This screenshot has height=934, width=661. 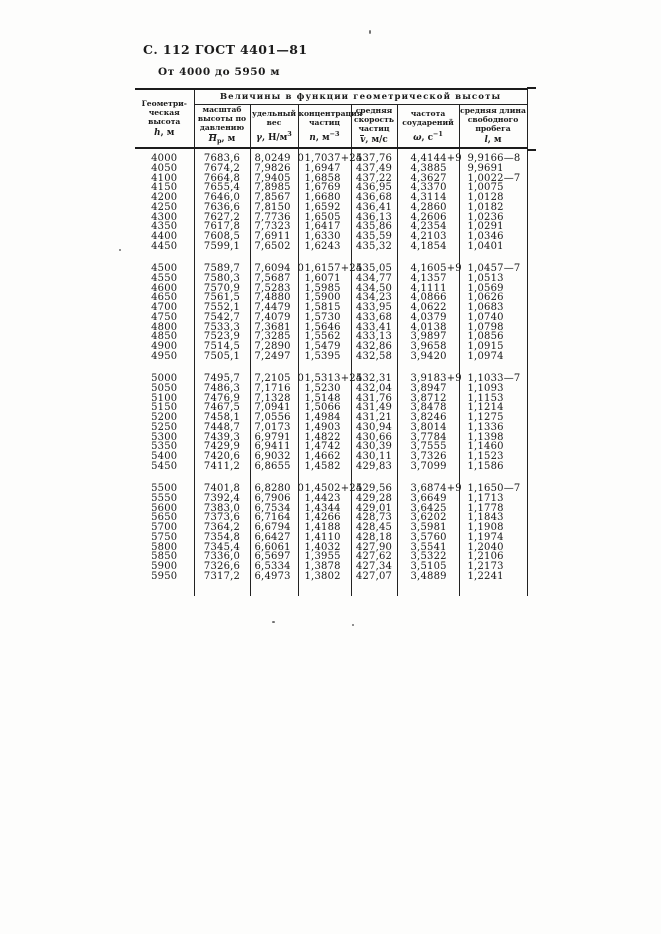 I want to click on cell: 6,8655, so click(x=273, y=466).